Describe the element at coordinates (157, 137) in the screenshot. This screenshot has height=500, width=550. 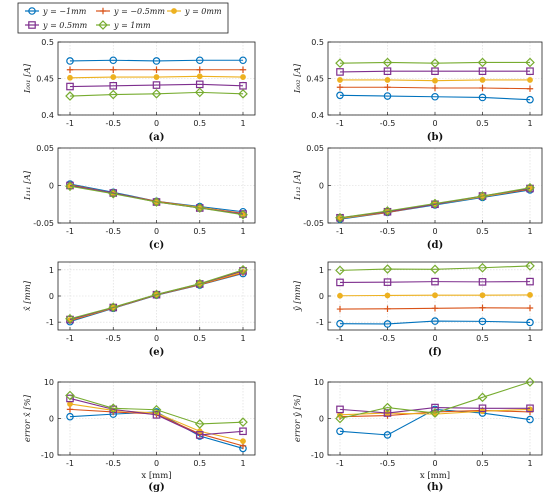
I see `panel-label: (a)` at that location.